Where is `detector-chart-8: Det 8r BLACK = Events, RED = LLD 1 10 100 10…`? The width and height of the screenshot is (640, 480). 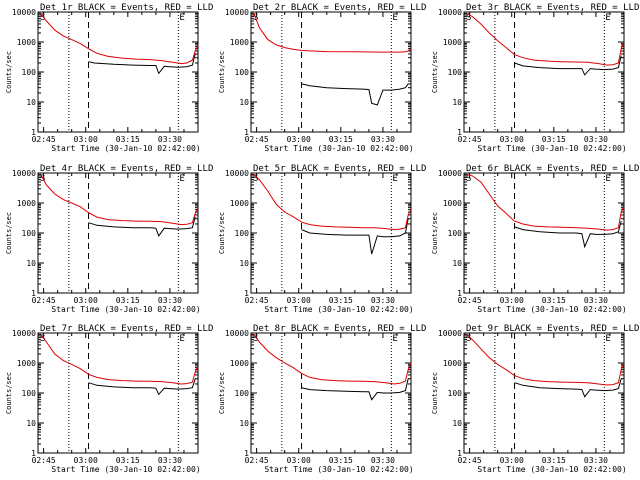 detector-chart-8: Det 8r BLACK = Events, RED = LLD 1 10 100 10… is located at coordinates (322, 399).